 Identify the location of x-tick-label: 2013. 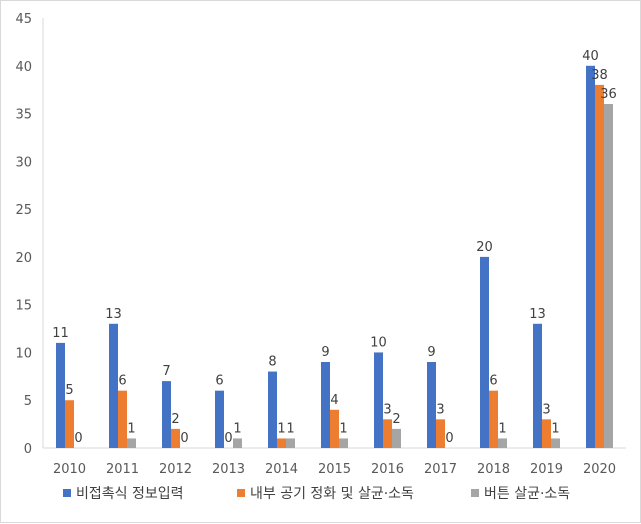
(228, 469).